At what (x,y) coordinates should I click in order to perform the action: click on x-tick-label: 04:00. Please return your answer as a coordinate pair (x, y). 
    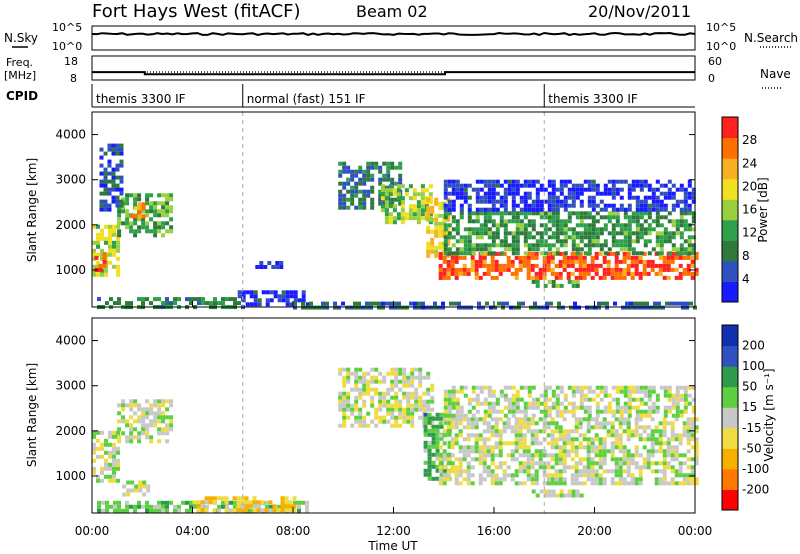
    Looking at the image, I should click on (192, 531).